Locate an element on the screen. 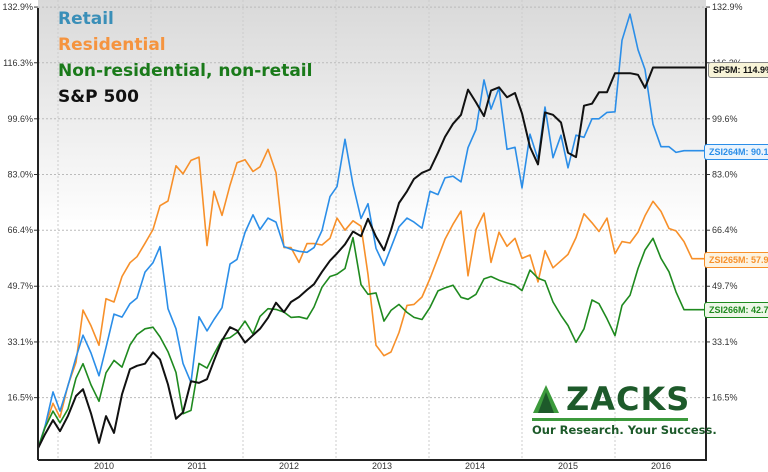 The width and height of the screenshot is (768, 472). y-tick-label-right: 83.0% is located at coordinates (725, 175).